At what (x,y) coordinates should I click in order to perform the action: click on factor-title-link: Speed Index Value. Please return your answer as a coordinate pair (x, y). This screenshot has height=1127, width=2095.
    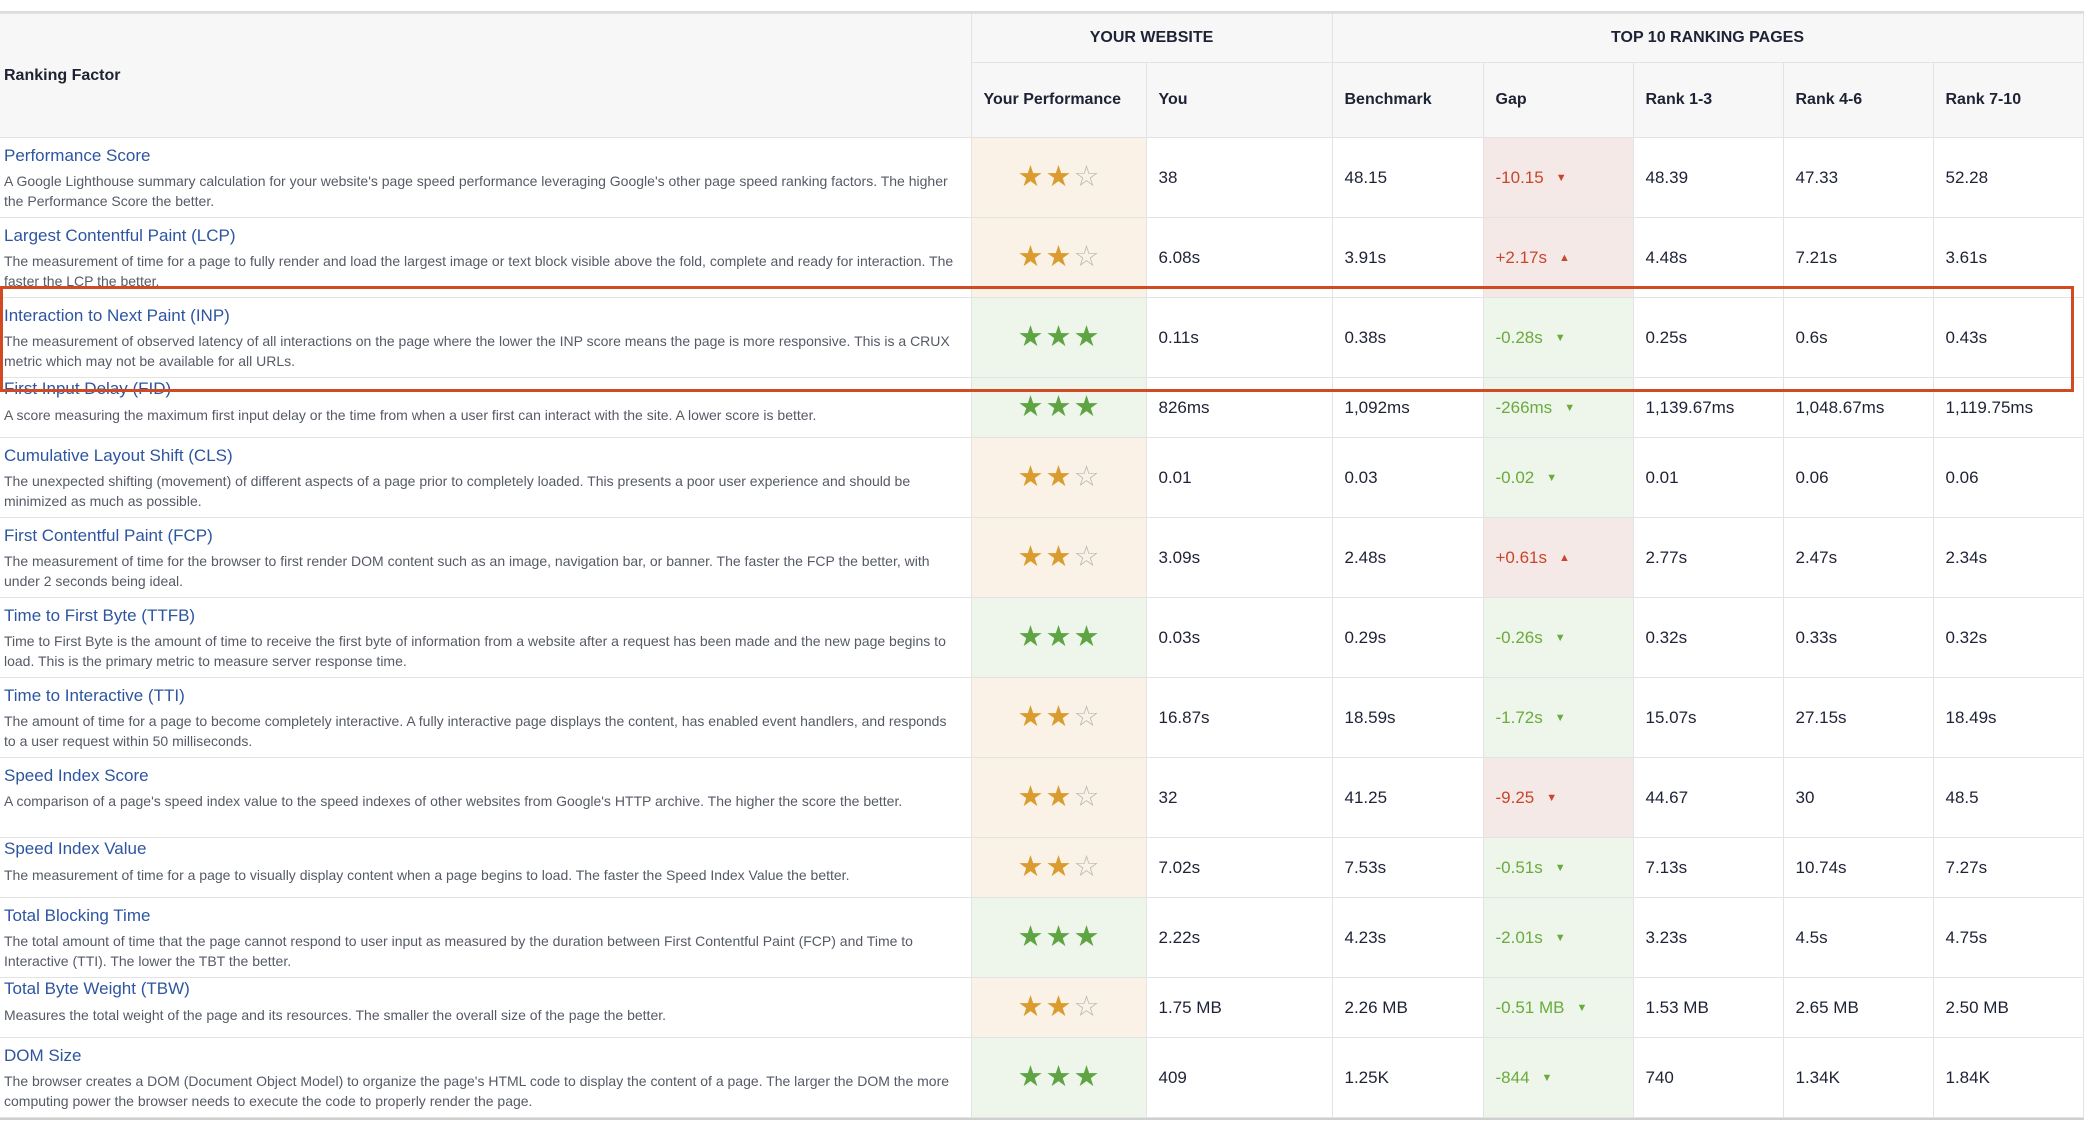
    Looking at the image, I should click on (75, 848).